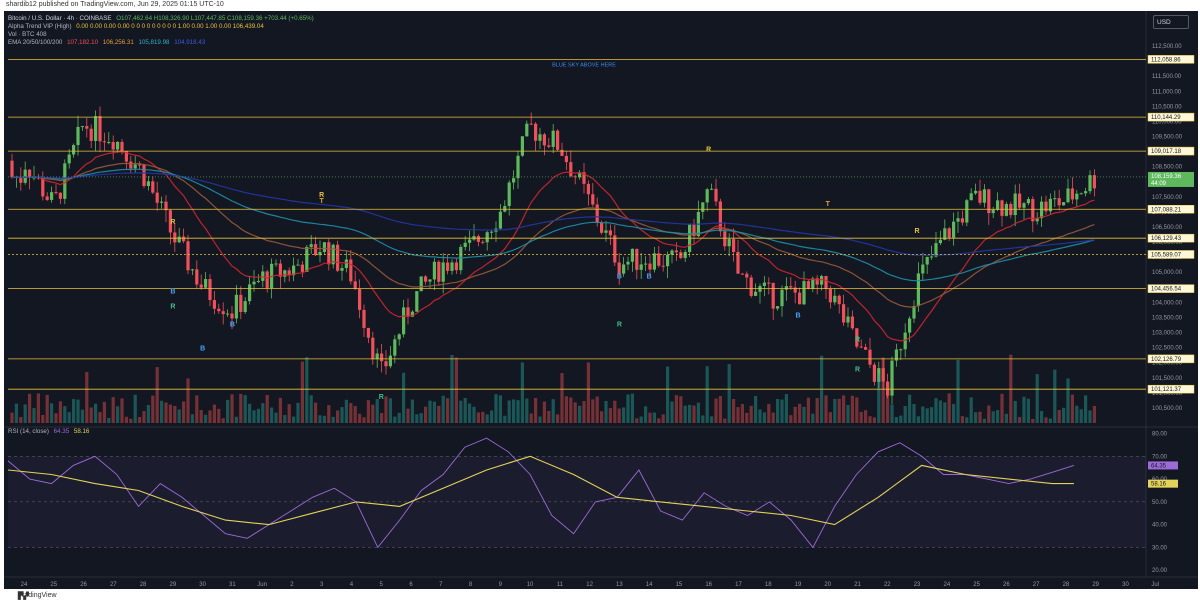  Describe the element at coordinates (40, 26) in the screenshot. I see `legend-alpha-label: Alpha Trend VIP (High)` at that location.